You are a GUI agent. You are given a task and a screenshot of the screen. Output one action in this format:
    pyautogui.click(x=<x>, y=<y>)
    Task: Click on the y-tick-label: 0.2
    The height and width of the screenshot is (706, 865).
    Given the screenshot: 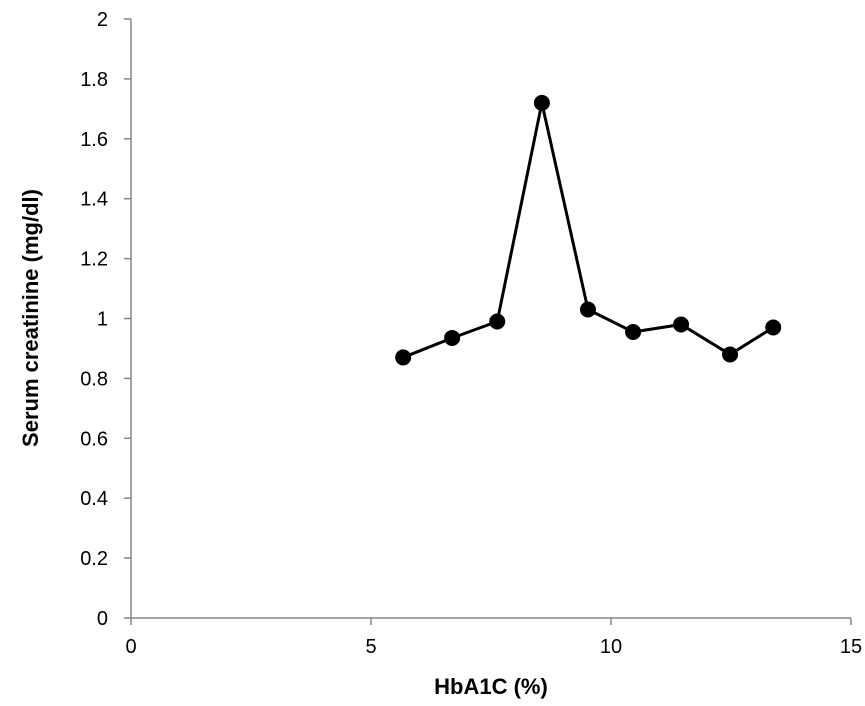 What is the action you would take?
    pyautogui.click(x=94, y=559)
    